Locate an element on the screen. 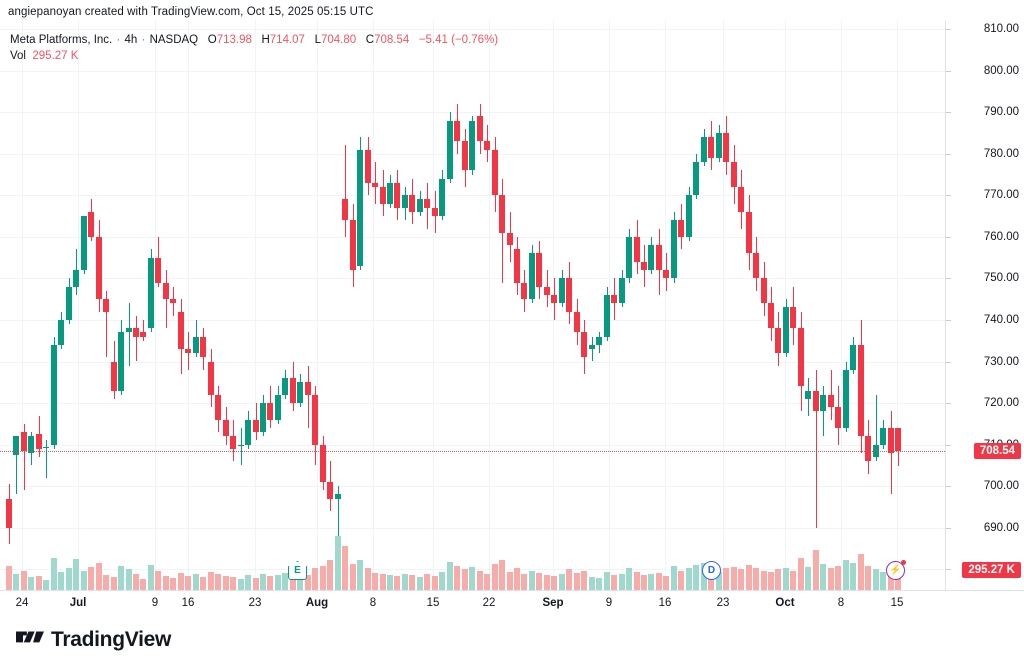 Image resolution: width=1024 pixels, height=665 pixels. price-axis-label: 790.00 is located at coordinates (1001, 112).